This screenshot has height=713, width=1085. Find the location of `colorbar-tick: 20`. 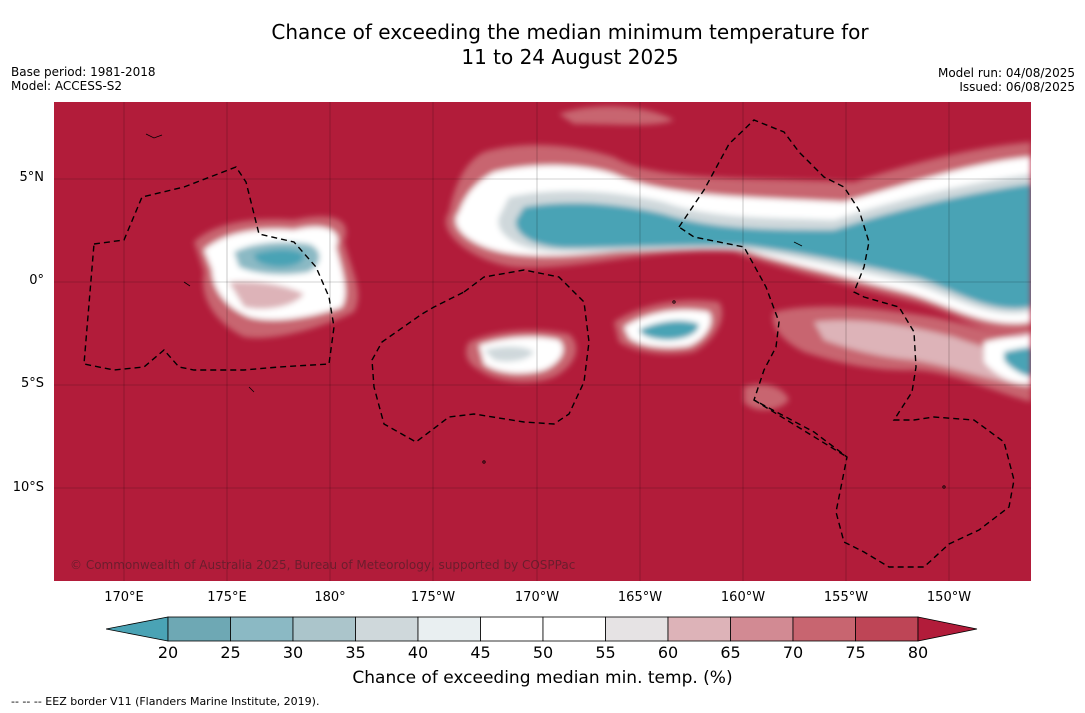

colorbar-tick: 20 is located at coordinates (168, 652).